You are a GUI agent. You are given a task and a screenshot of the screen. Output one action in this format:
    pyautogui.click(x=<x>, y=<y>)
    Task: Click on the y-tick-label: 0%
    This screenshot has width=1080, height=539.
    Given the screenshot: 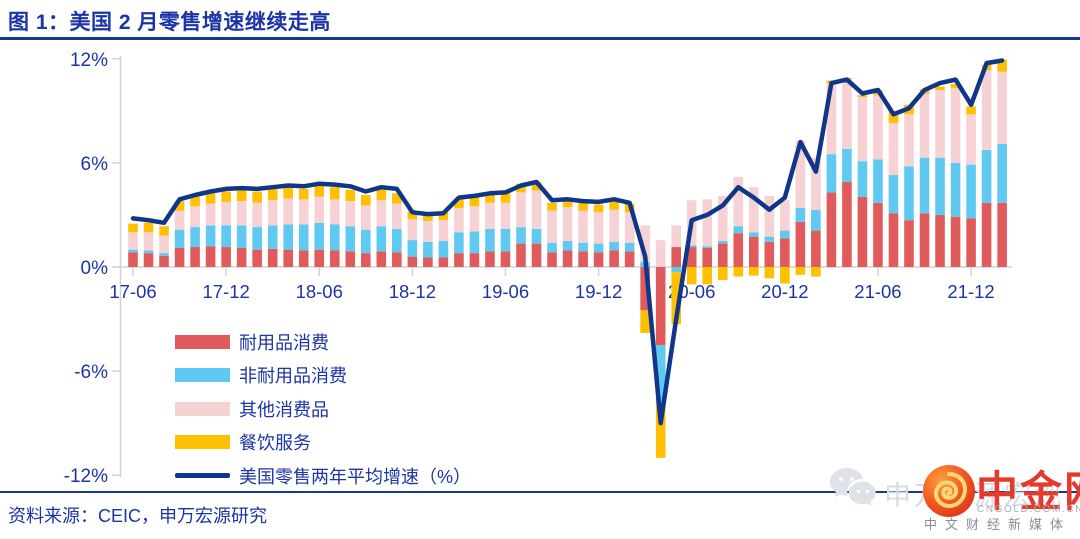 What is the action you would take?
    pyautogui.click(x=95, y=268)
    